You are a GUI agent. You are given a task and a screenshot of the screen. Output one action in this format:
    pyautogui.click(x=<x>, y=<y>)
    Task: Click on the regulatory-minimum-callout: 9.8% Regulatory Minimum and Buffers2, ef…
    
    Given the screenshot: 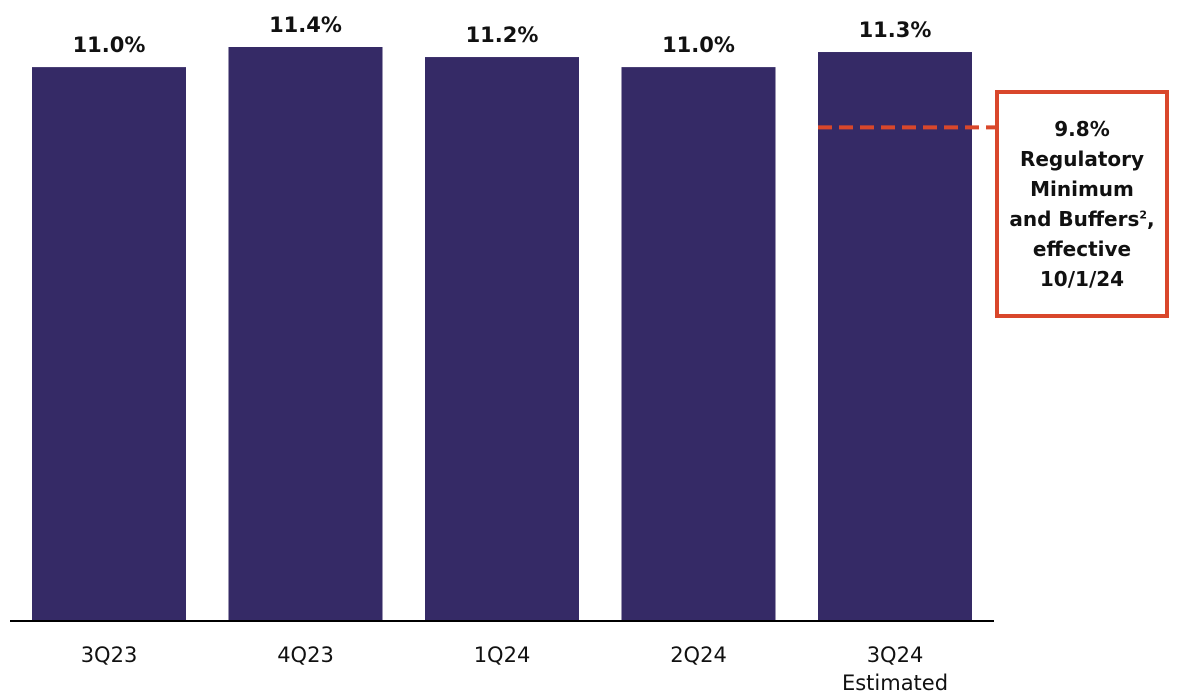 What is the action you would take?
    pyautogui.click(x=1082, y=204)
    